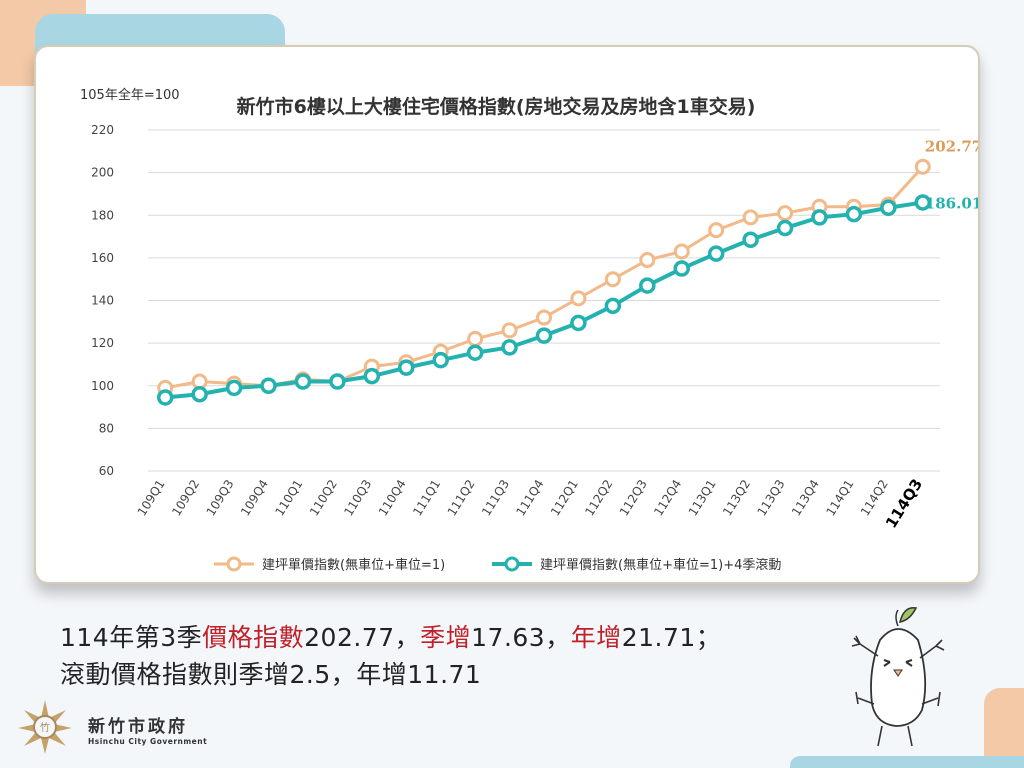  I want to click on legend-label: 建坪單價指數(無車位+車位=1)+4季滾動, so click(660, 565).